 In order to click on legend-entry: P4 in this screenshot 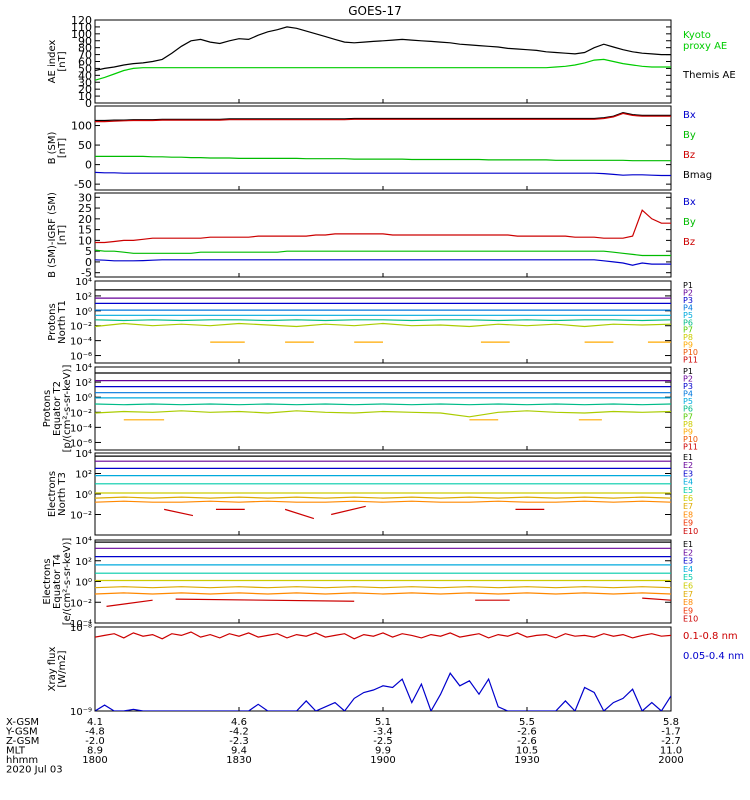, I will do `click(688, 307)`.